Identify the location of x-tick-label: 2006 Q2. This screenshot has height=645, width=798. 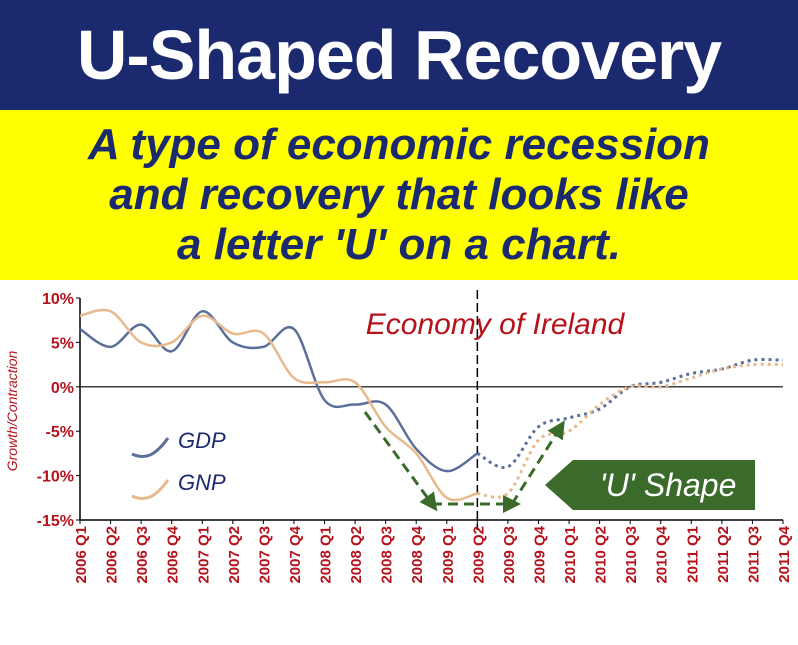
(112, 555).